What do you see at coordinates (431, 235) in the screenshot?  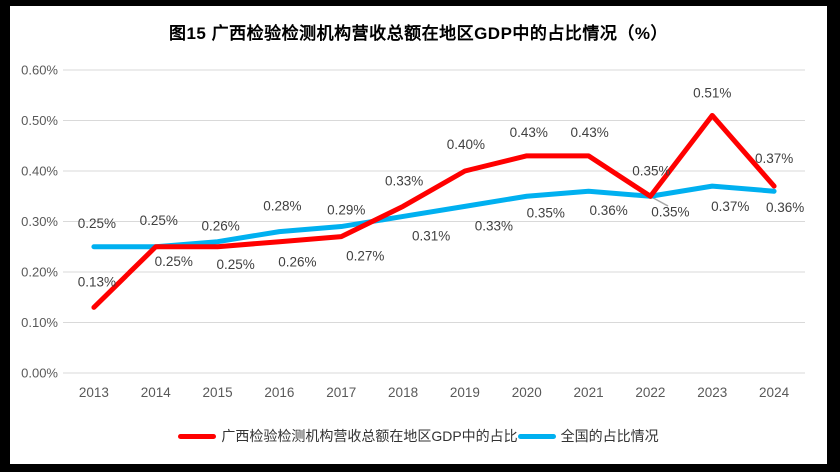 I see `data-label: 0.31%` at bounding box center [431, 235].